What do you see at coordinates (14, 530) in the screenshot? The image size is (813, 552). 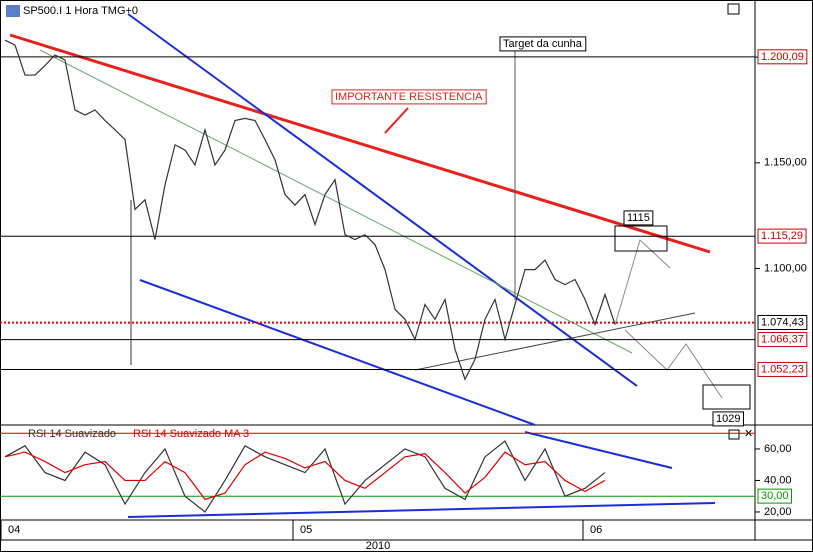 I see `x-tick-label: 04` at bounding box center [14, 530].